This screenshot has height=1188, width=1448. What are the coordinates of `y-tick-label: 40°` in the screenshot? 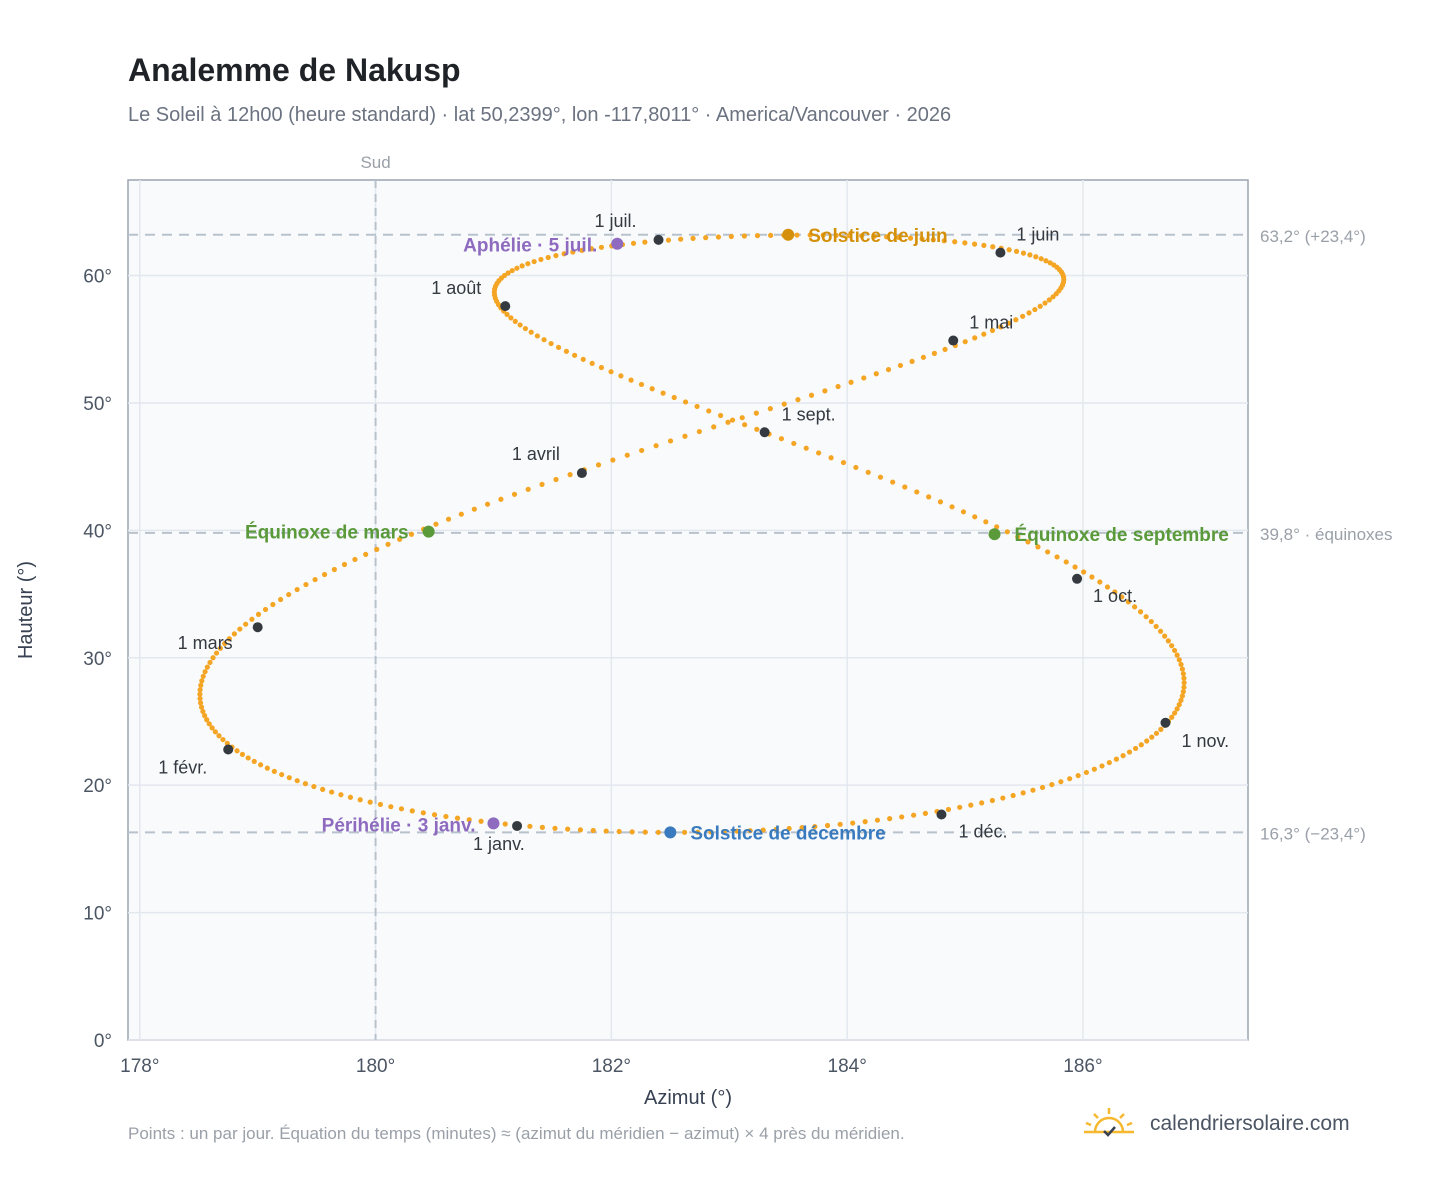 It's located at (97, 531).